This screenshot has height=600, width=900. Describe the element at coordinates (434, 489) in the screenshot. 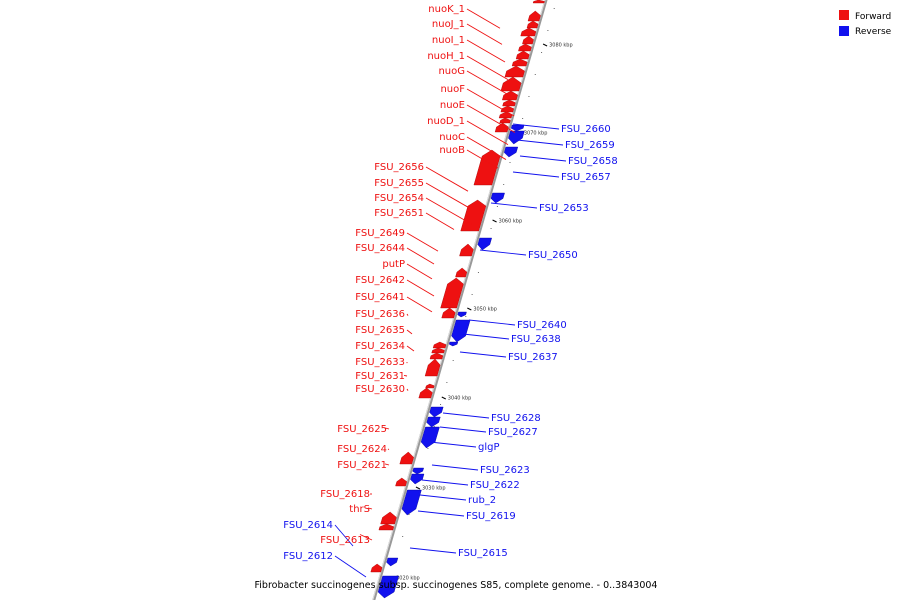

I see `scale-tick-label: 3030 kbp` at that location.